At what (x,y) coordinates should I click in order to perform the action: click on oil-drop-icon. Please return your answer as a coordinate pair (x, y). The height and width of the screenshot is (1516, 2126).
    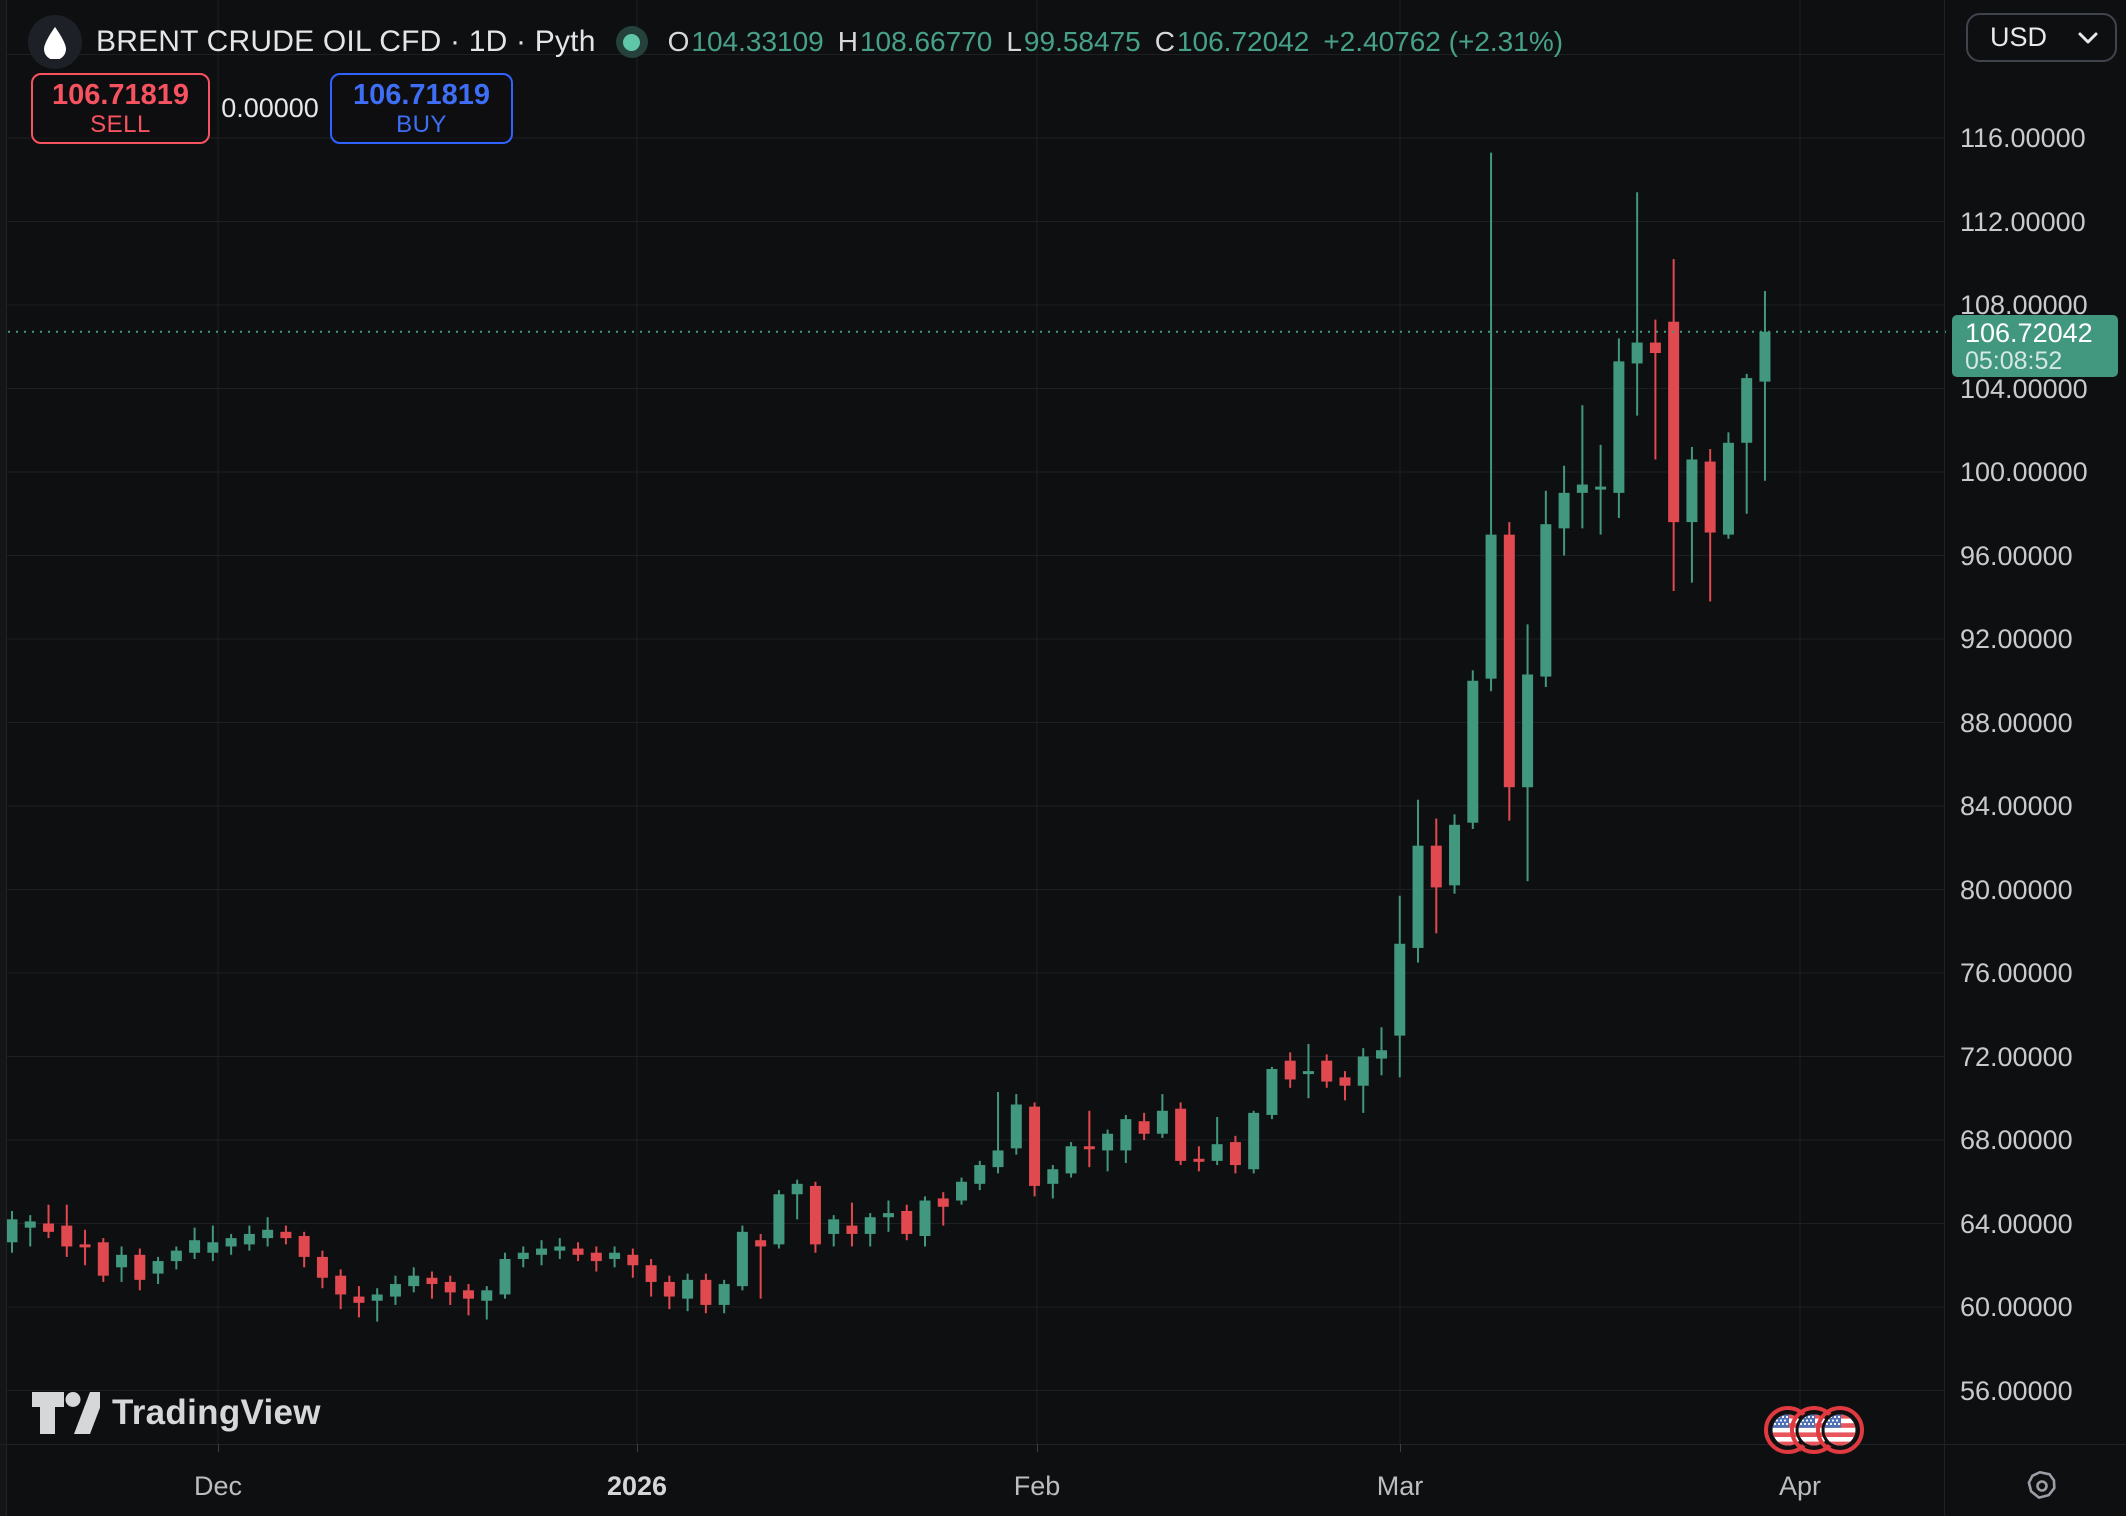
    Looking at the image, I should click on (55, 42).